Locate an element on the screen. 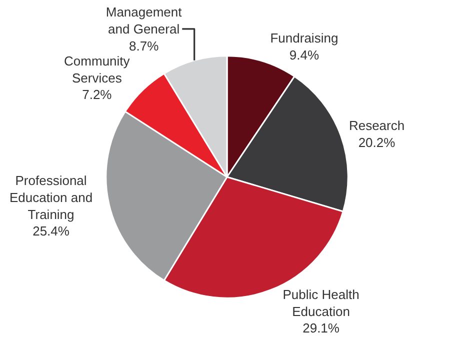 The width and height of the screenshot is (450, 350). data-label: 29.1% is located at coordinates (321, 328).